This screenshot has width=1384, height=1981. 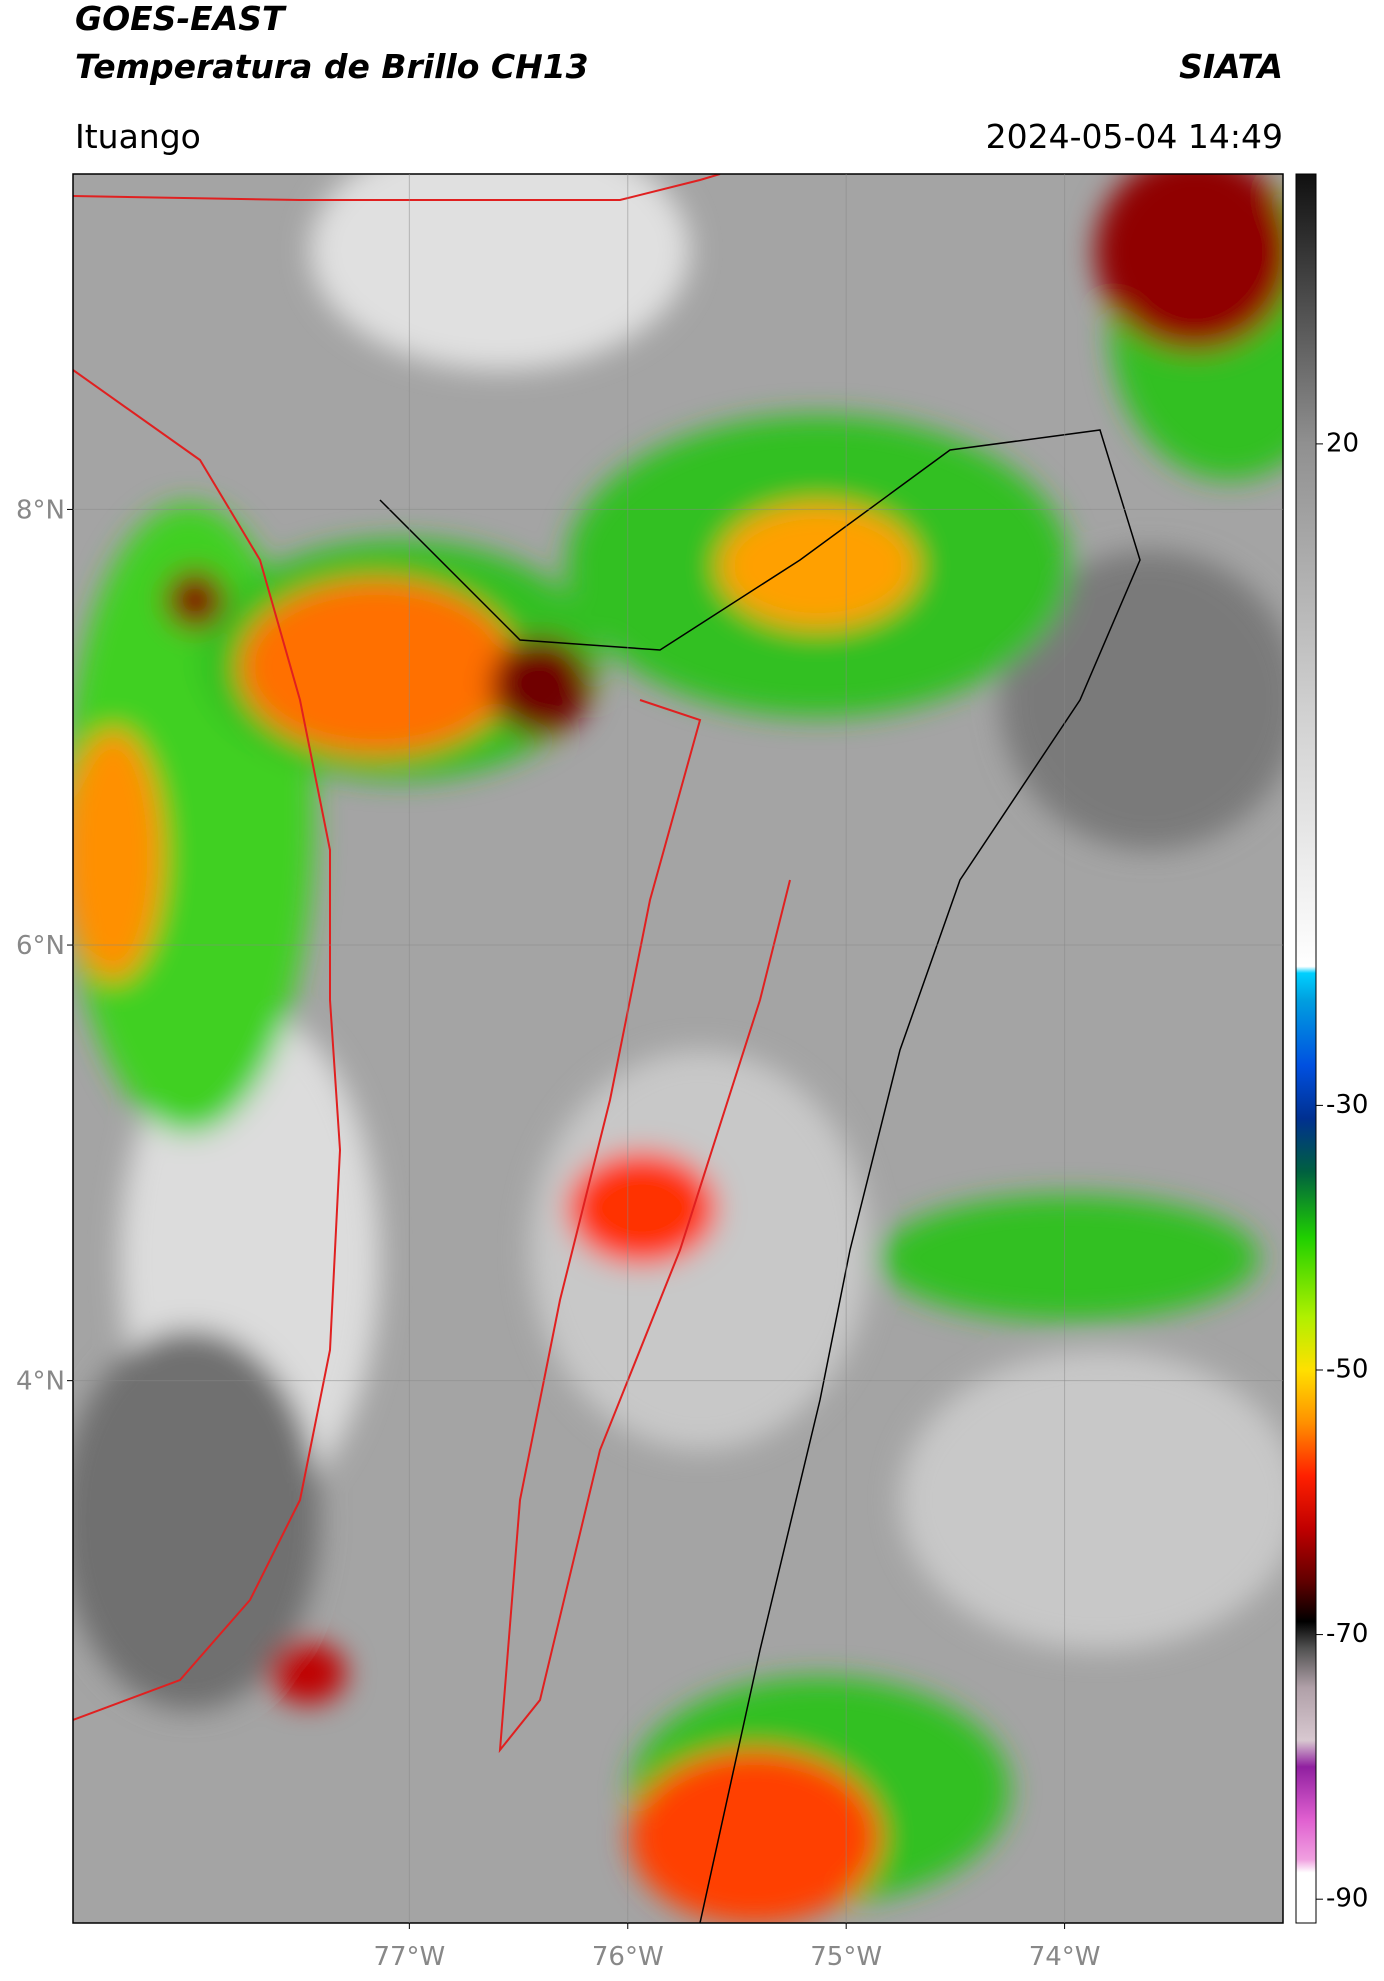 I want to click on source: SIATA, so click(x=1231, y=66).